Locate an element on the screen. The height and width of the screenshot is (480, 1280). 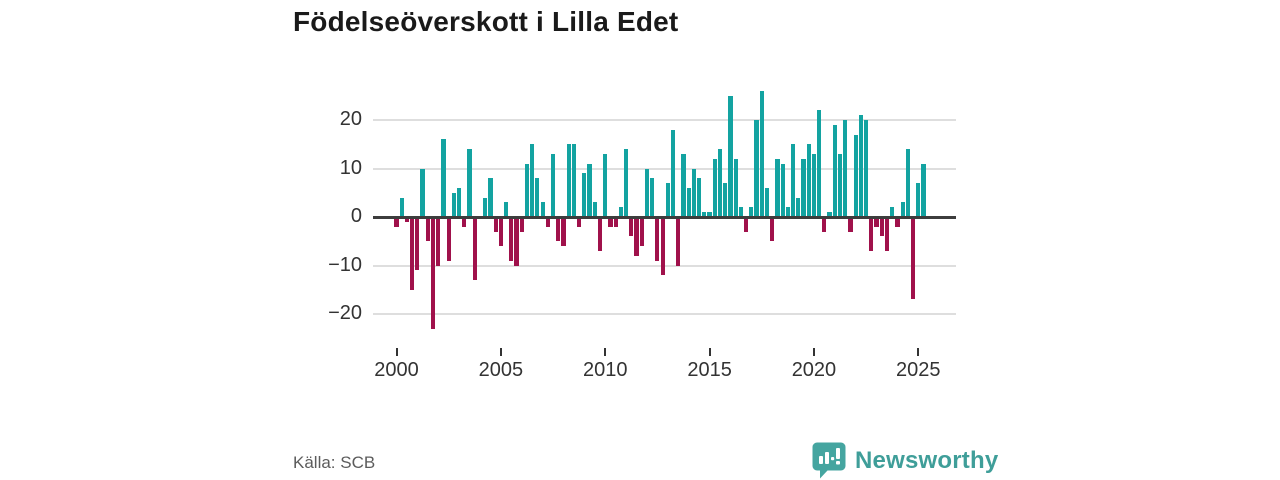
x-axis-tick-label: 2025 is located at coordinates (918, 370).